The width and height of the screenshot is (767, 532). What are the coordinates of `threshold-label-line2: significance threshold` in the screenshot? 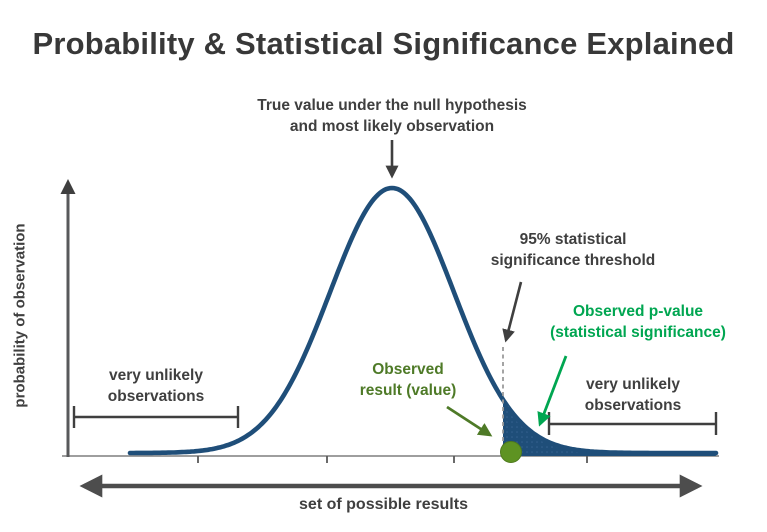 It's located at (573, 260).